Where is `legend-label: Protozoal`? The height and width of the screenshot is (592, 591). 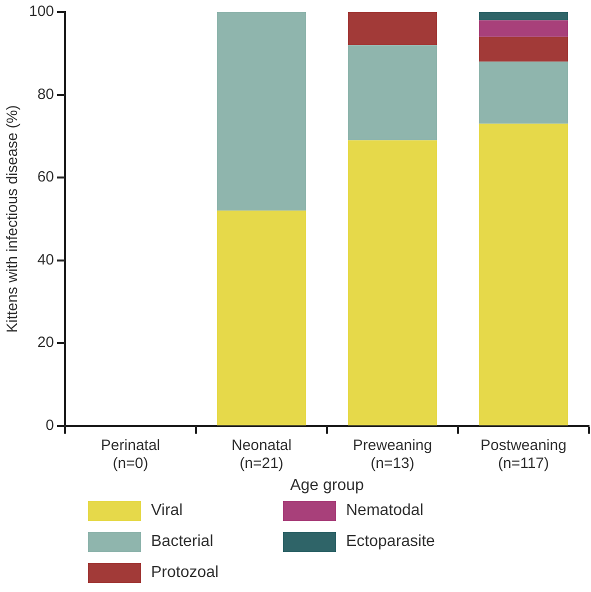
legend-label: Protozoal is located at coordinates (185, 573).